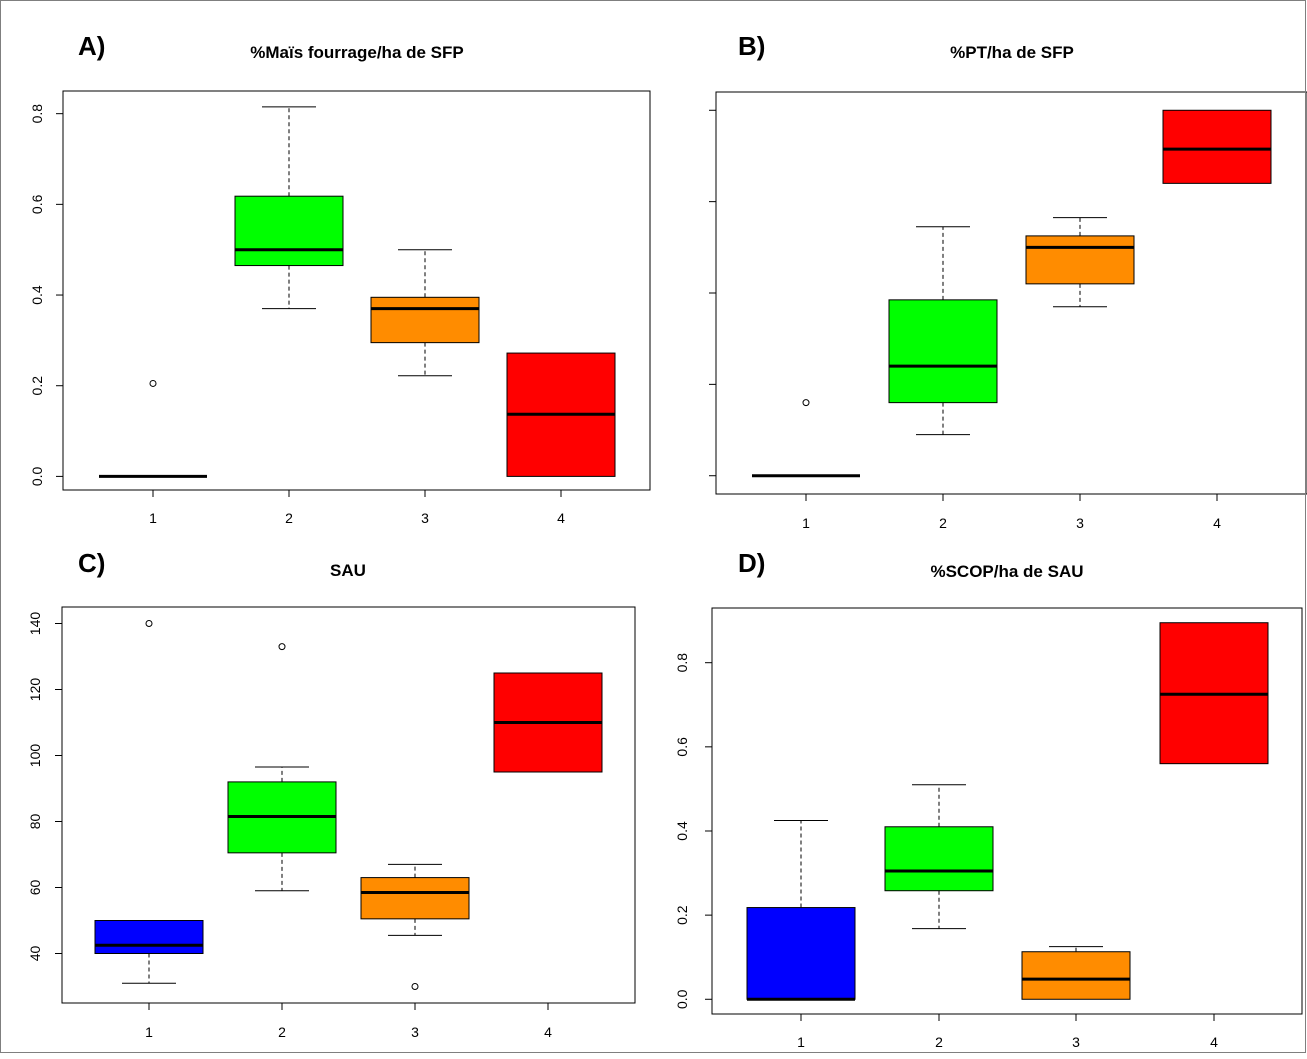 This screenshot has height=1059, width=1307. I want to click on y-tick-label: 120, so click(35, 690).